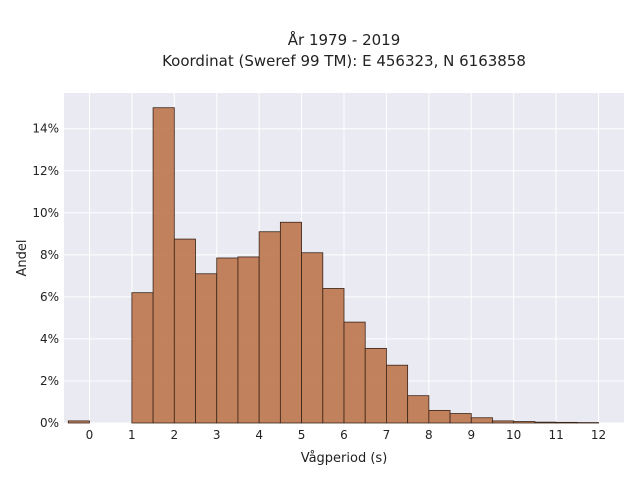 The height and width of the screenshot is (484, 640). I want to click on x-tick-label: 1, so click(132, 435).